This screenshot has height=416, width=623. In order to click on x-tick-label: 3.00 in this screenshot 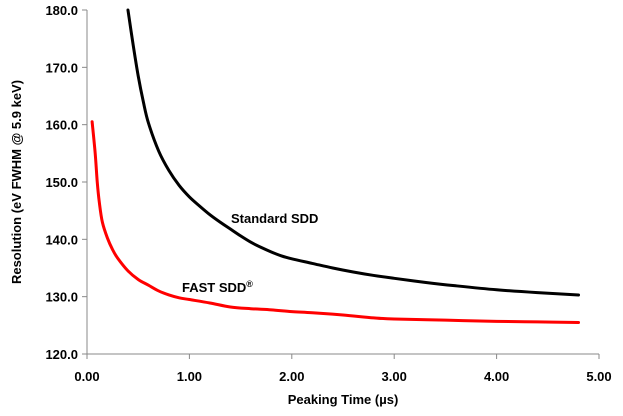, I will do `click(394, 376)`.